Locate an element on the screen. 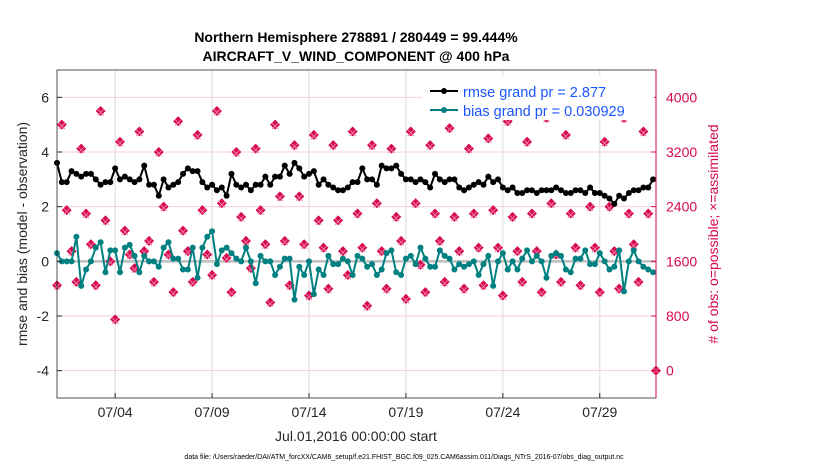 Image resolution: width=830 pixels, height=470 pixels. legend-rmse-label: rmse grand pr = 2.877 is located at coordinates (534, 93).